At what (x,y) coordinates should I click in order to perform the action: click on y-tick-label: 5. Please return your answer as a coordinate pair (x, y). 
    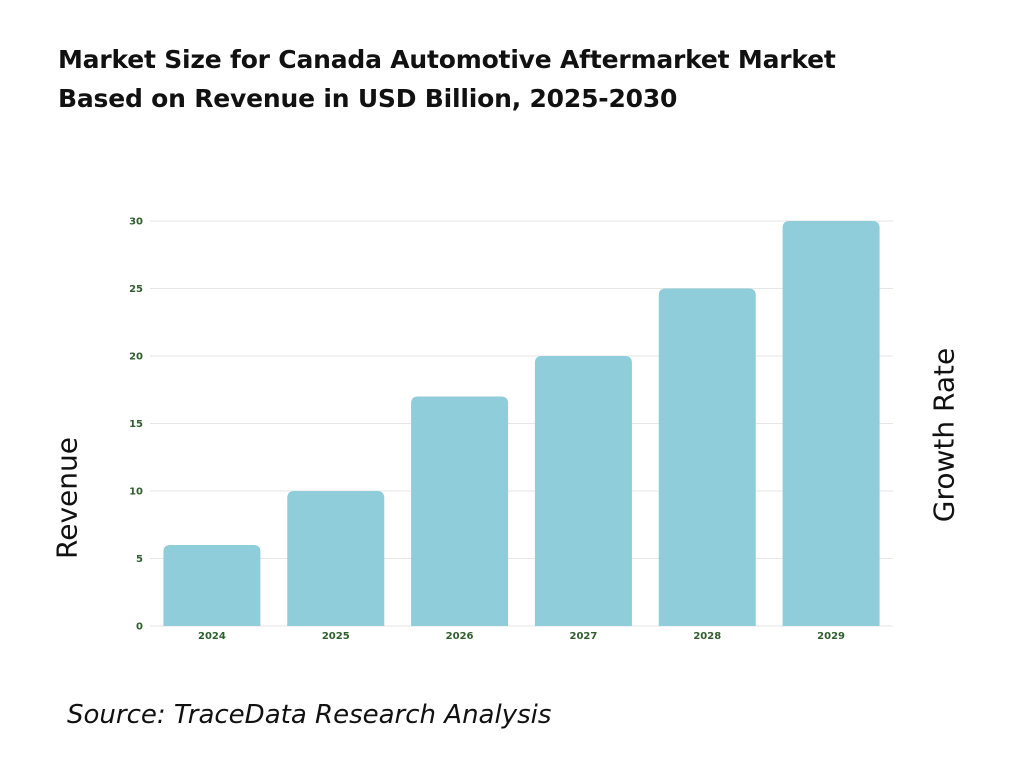
    Looking at the image, I should click on (139, 559).